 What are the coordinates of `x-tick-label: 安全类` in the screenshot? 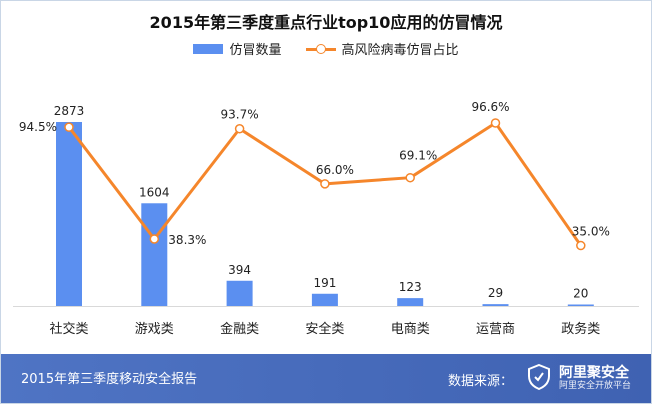 It's located at (324, 329).